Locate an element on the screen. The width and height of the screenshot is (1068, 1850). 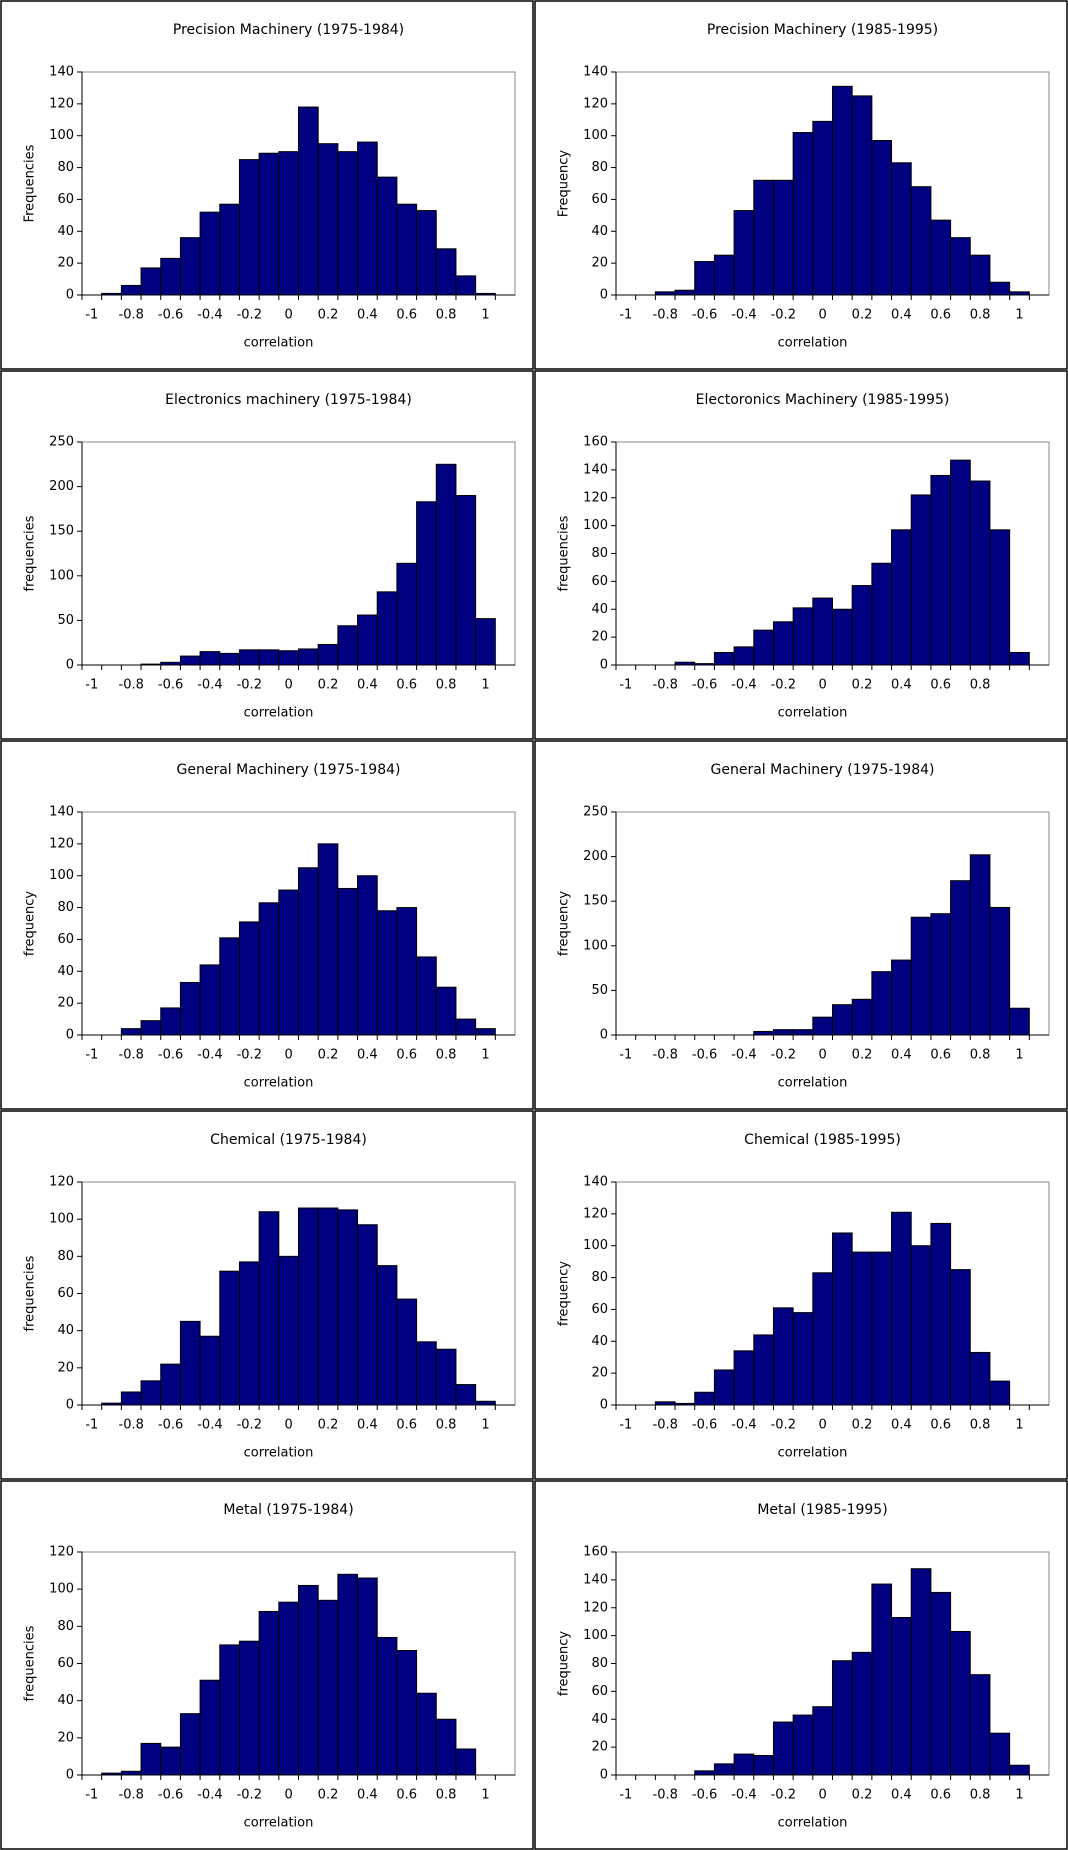
y-axis-label: Frequencies is located at coordinates (30, 183).